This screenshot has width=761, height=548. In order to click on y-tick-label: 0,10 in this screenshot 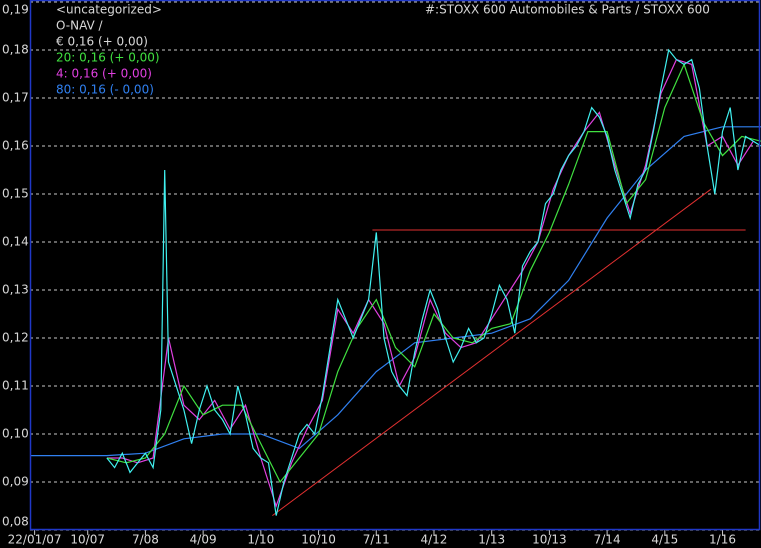, I will do `click(15, 434)`.